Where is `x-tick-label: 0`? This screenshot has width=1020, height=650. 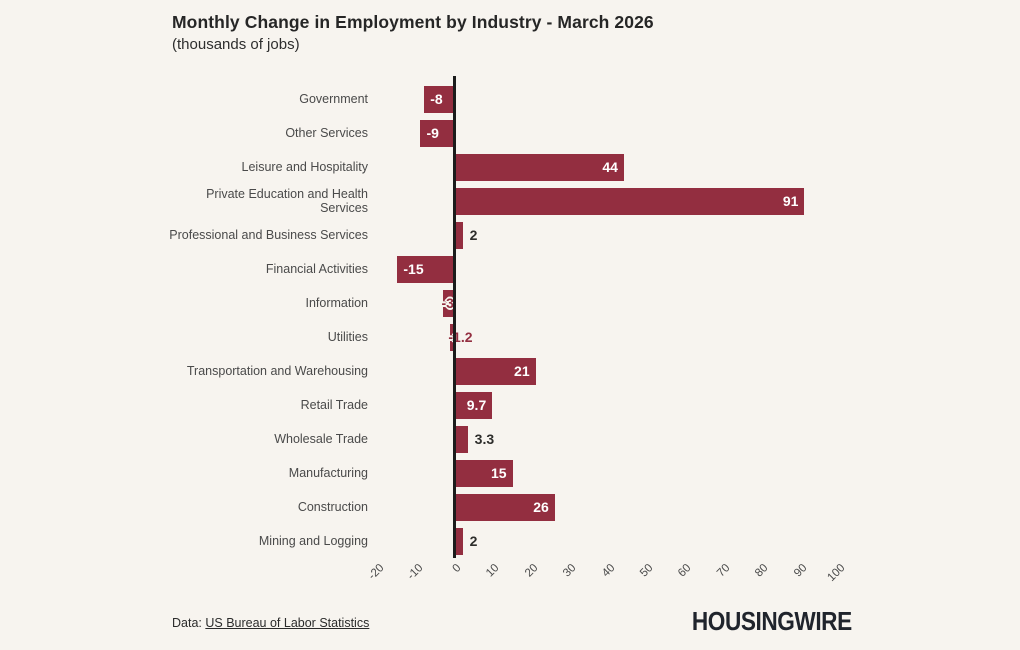
x-tick-label: 0 is located at coordinates (457, 569).